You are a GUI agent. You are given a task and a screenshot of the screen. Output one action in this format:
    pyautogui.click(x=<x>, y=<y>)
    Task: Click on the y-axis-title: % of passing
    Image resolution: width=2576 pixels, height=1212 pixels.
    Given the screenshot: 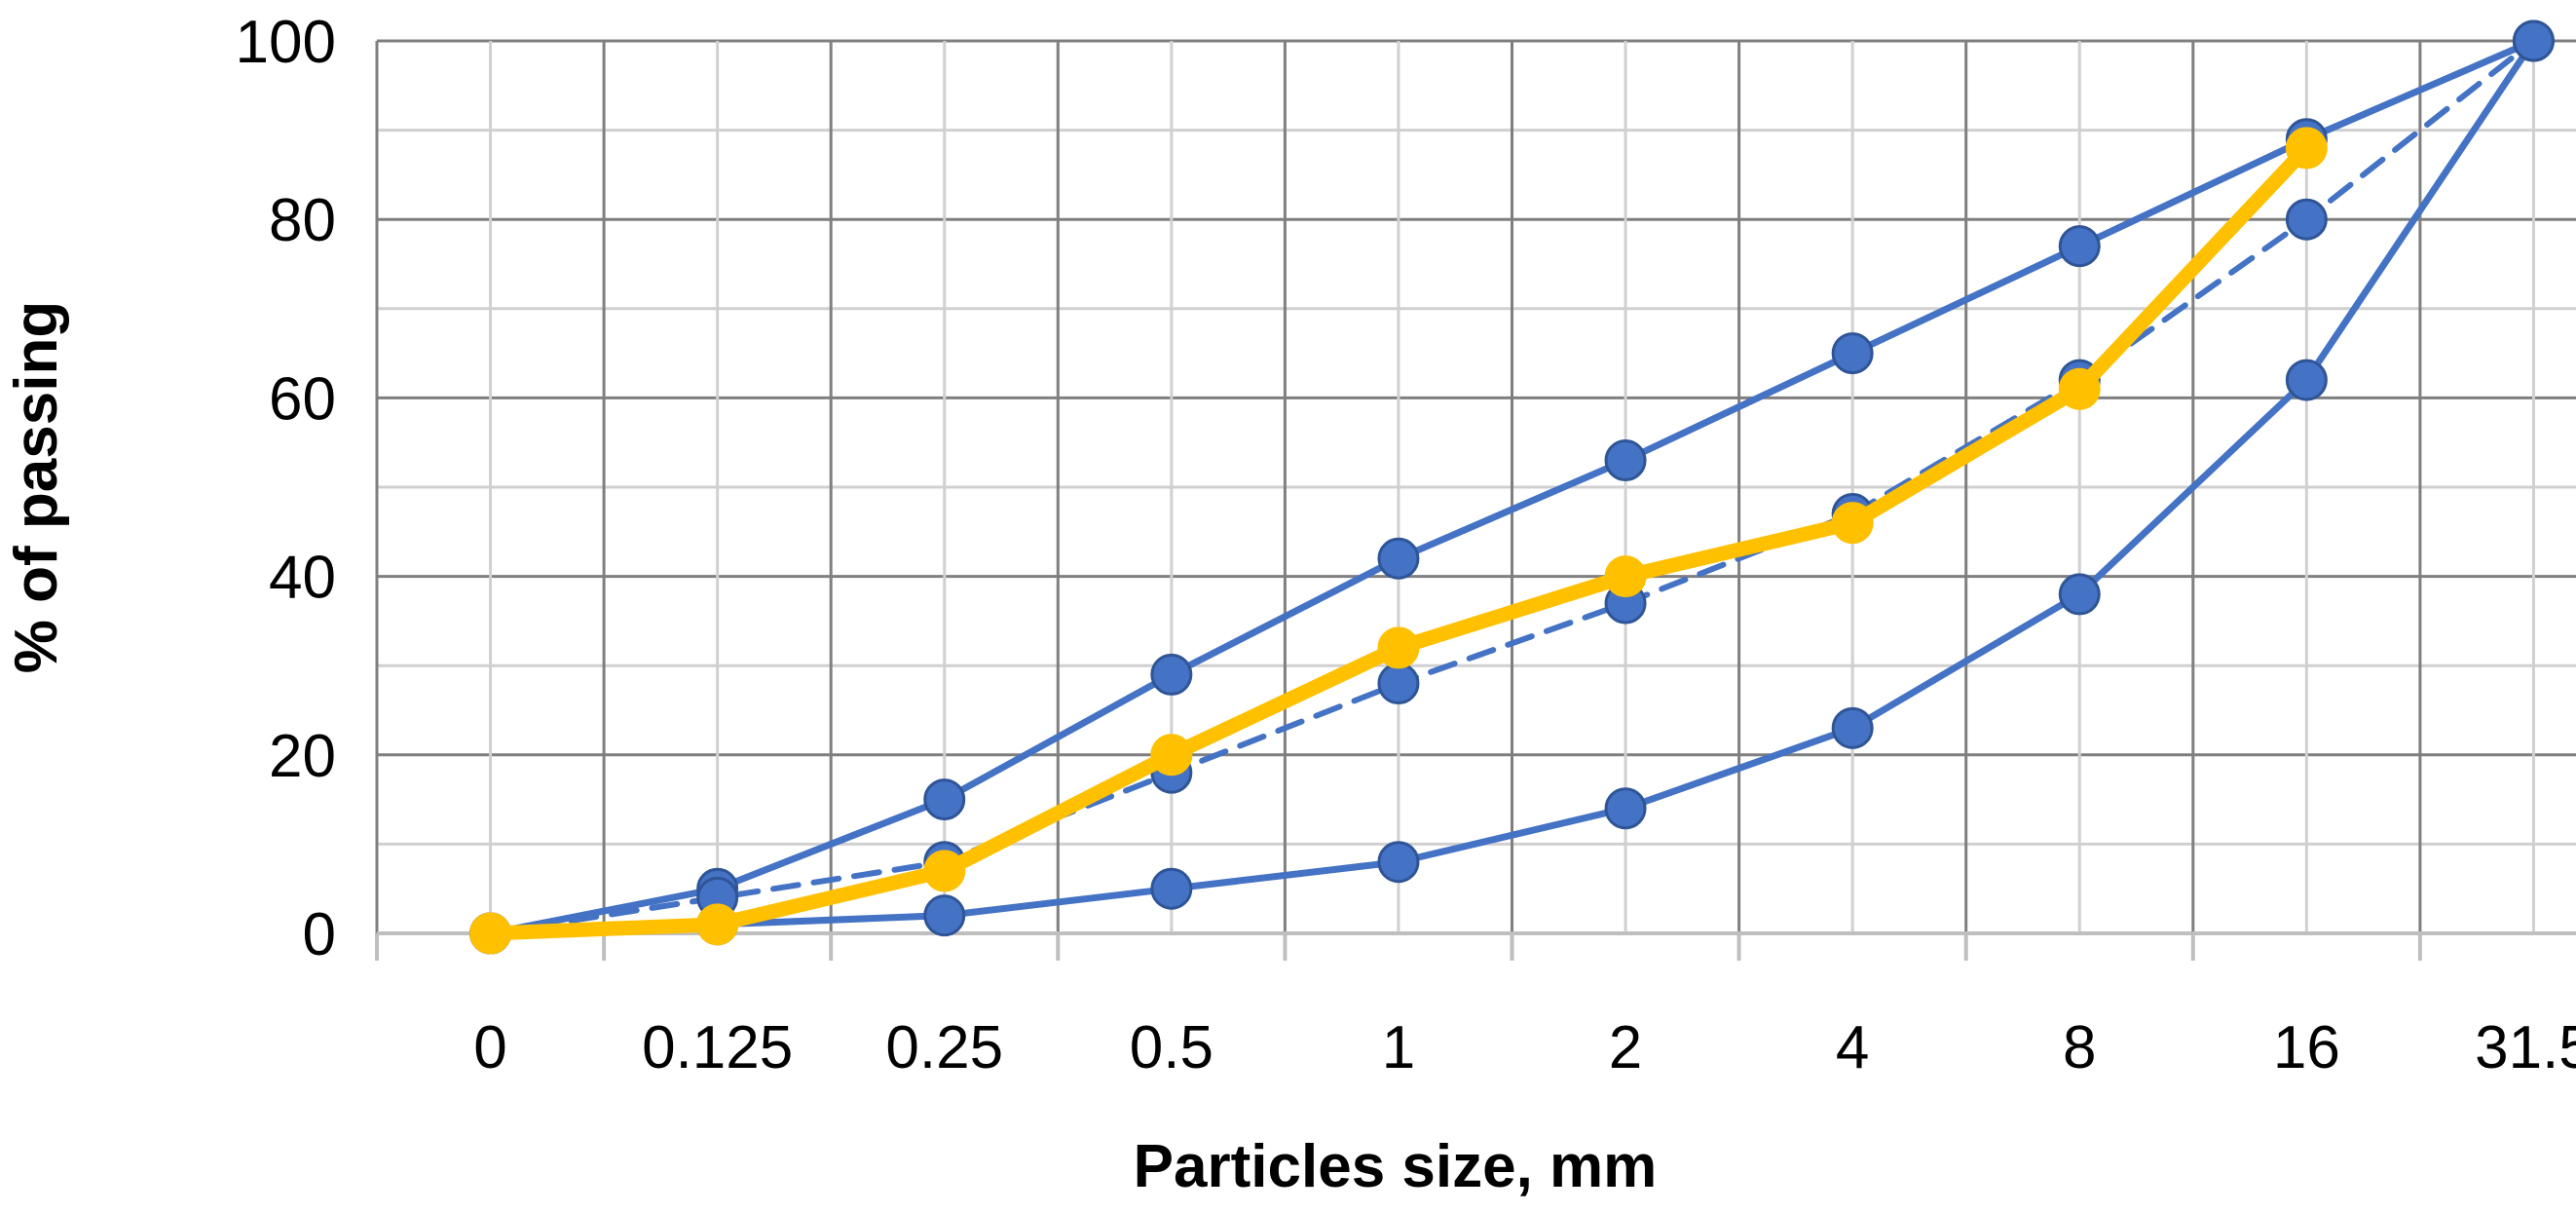 What is the action you would take?
    pyautogui.click(x=36, y=487)
    